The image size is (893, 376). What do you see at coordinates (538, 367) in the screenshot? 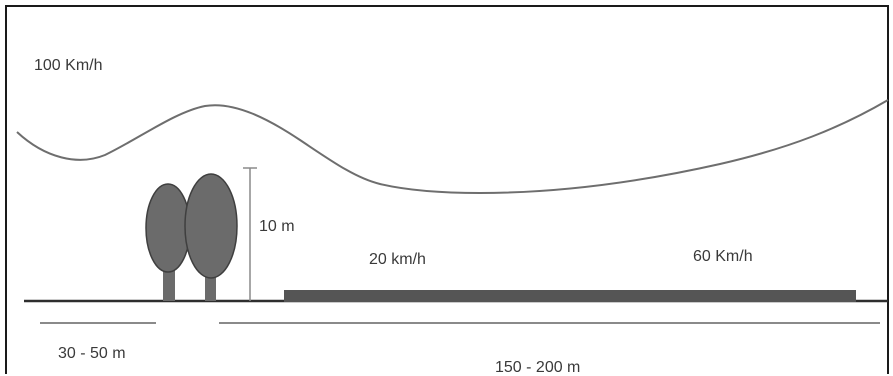
I see `shelter-distance-label: 150 - 200 m` at bounding box center [538, 367].